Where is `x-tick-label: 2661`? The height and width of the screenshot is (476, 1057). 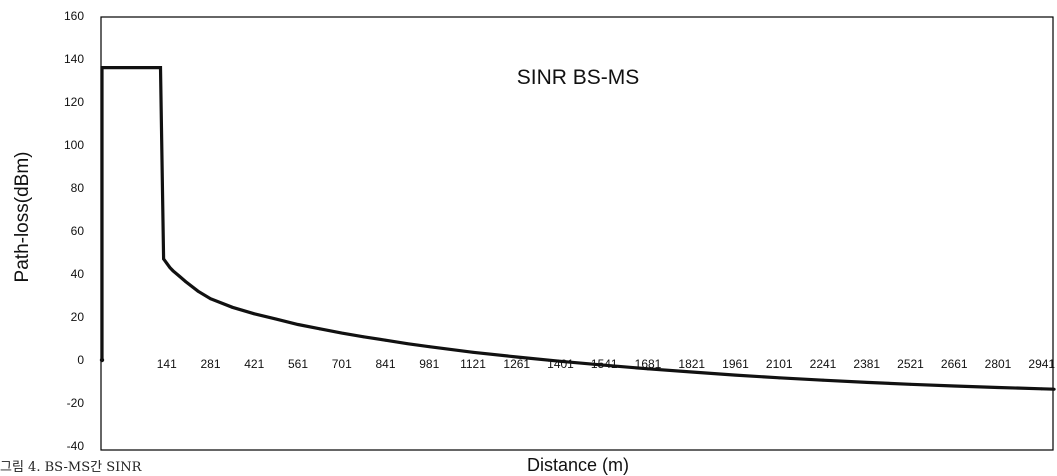
x-tick-label: 2661 is located at coordinates (954, 364).